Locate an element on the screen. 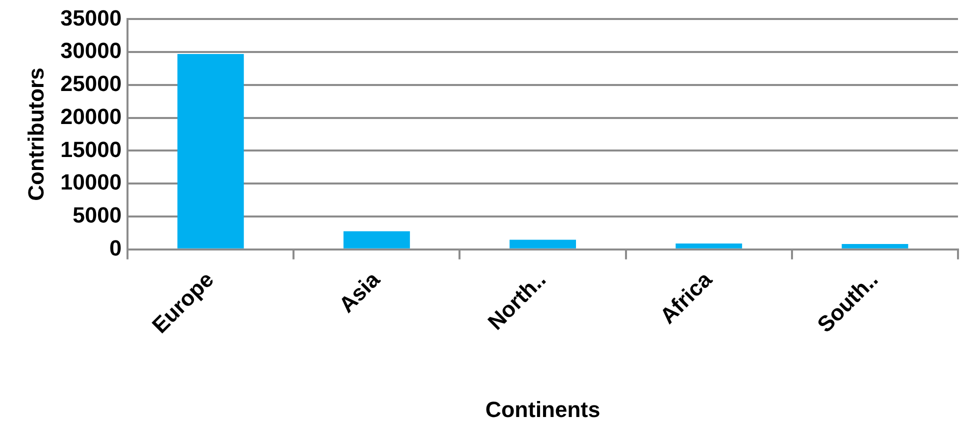 The width and height of the screenshot is (960, 432). y-tick-label: 10000 is located at coordinates (91, 182).